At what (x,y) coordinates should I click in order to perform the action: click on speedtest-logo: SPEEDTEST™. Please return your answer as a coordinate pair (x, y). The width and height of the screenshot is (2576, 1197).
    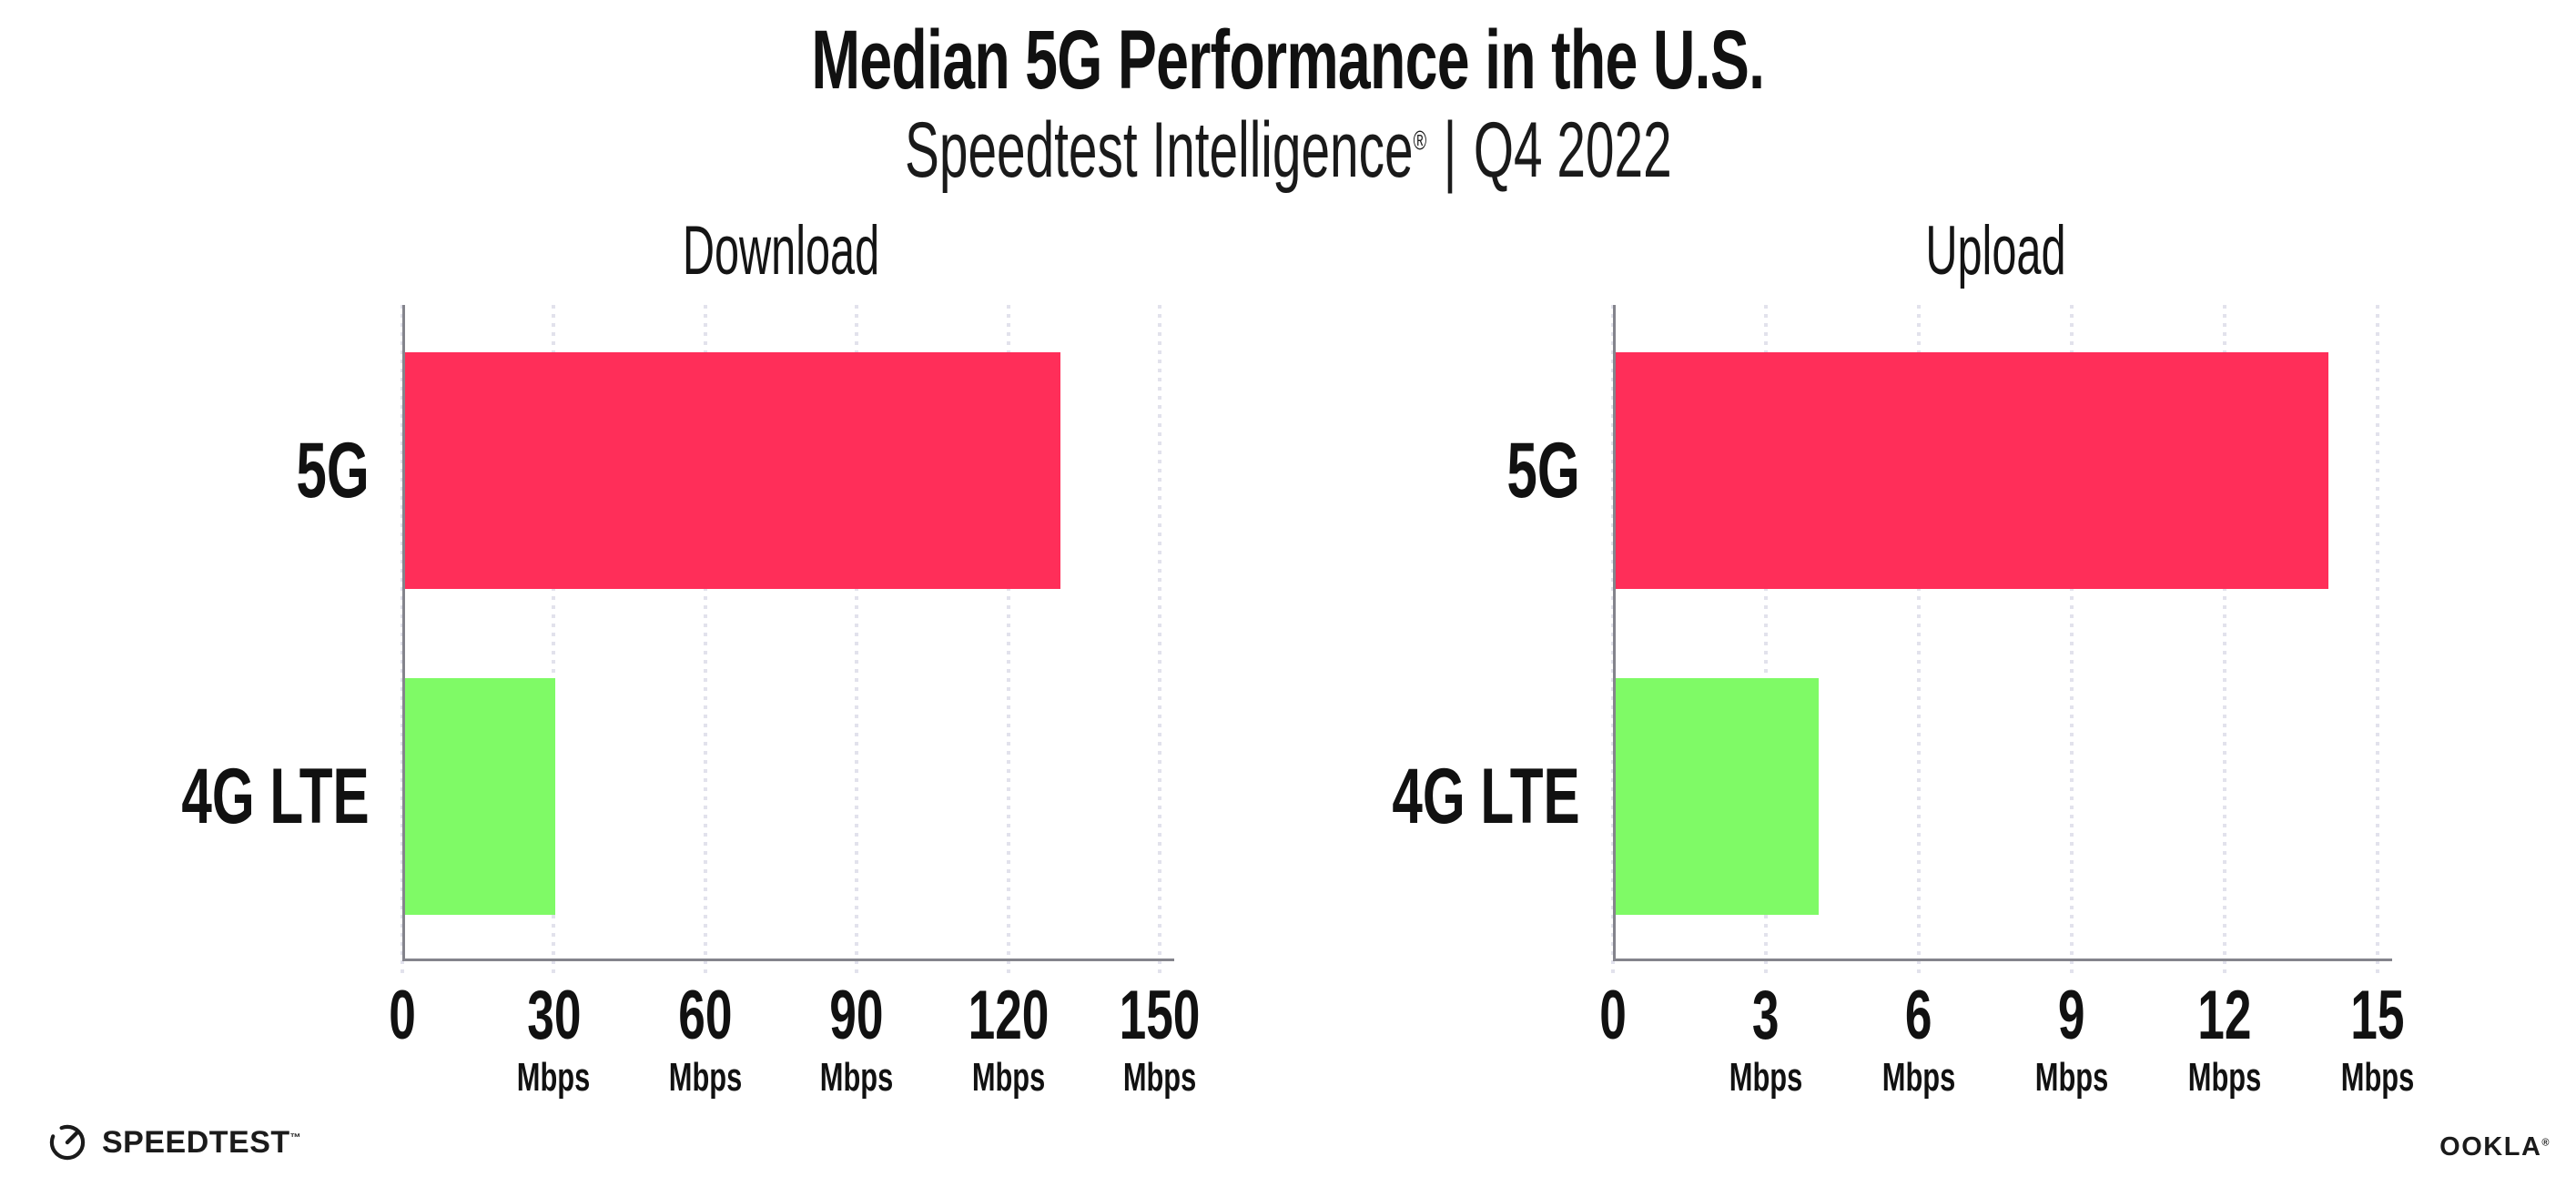
    Looking at the image, I should click on (174, 1142).